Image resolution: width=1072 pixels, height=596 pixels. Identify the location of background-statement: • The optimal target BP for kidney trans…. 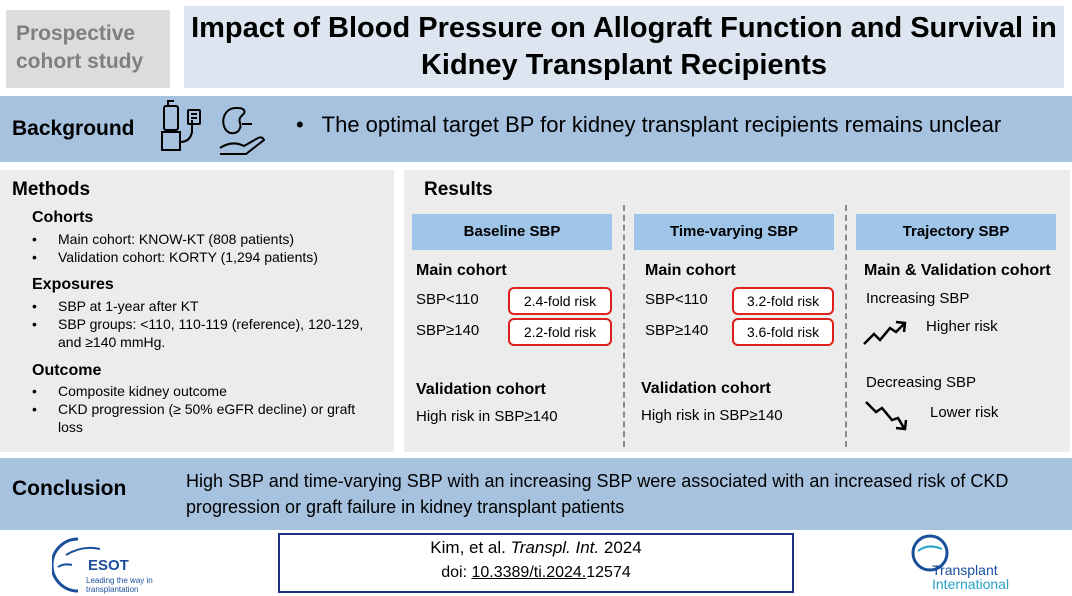
(648, 125).